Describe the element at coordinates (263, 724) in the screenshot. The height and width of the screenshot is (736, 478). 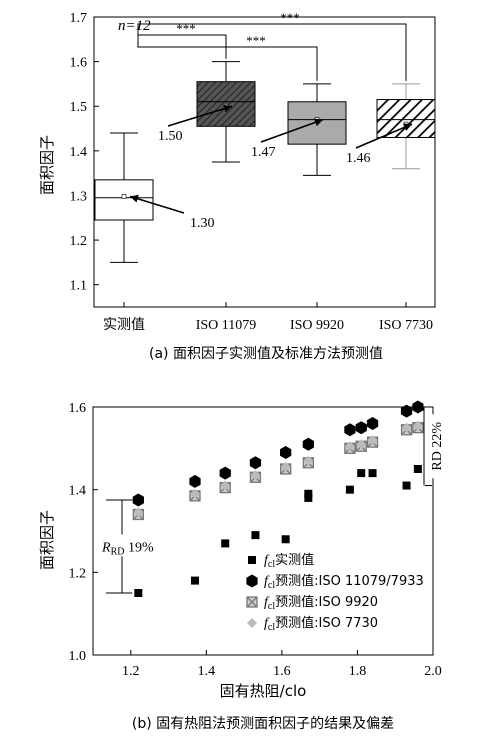
I see `panel-b-caption: (b) 固有热阻法预测面积因子的结果及偏差` at that location.